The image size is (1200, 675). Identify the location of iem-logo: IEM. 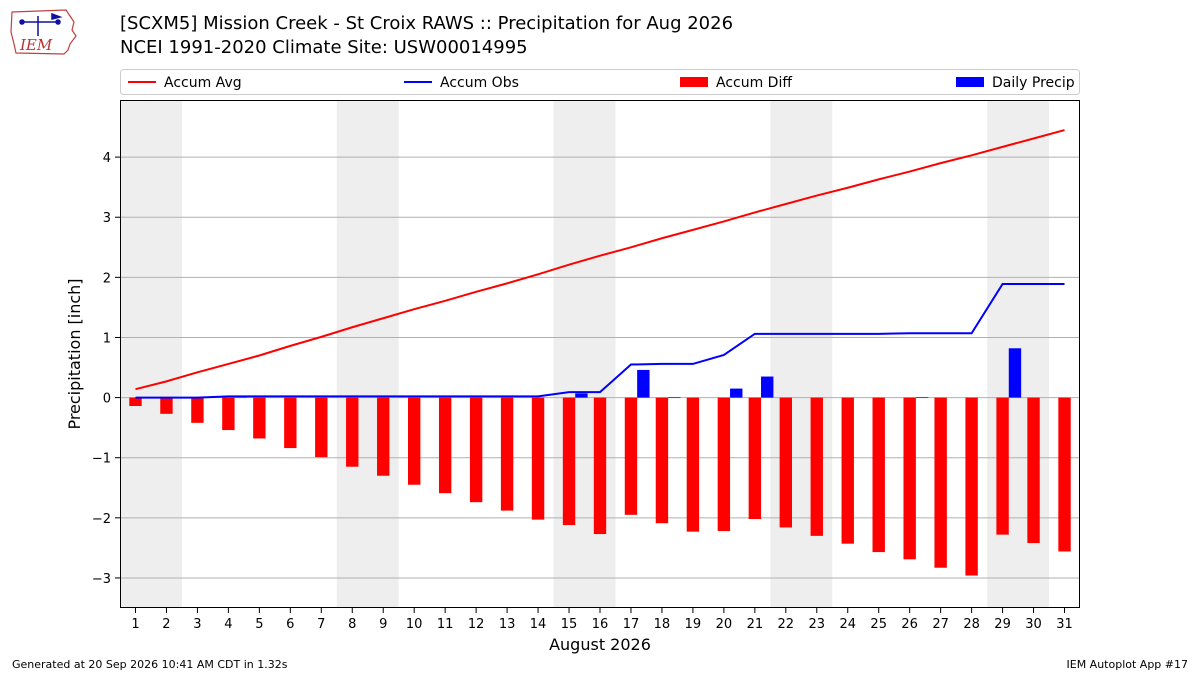
(44, 32).